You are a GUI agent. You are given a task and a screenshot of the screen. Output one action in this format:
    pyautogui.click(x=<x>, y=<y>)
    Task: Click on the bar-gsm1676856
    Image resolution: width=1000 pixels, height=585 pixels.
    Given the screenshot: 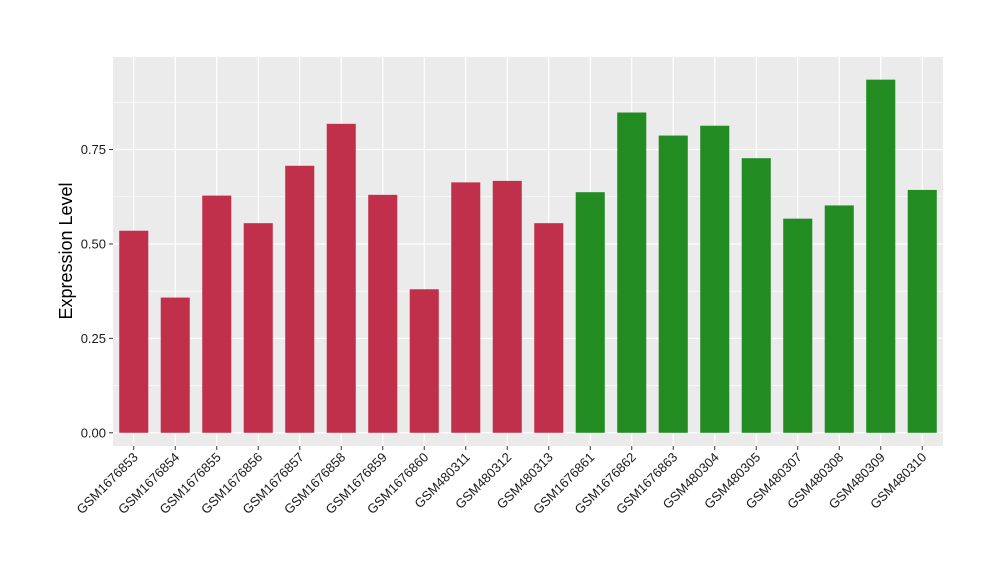 What is the action you would take?
    pyautogui.click(x=258, y=328)
    